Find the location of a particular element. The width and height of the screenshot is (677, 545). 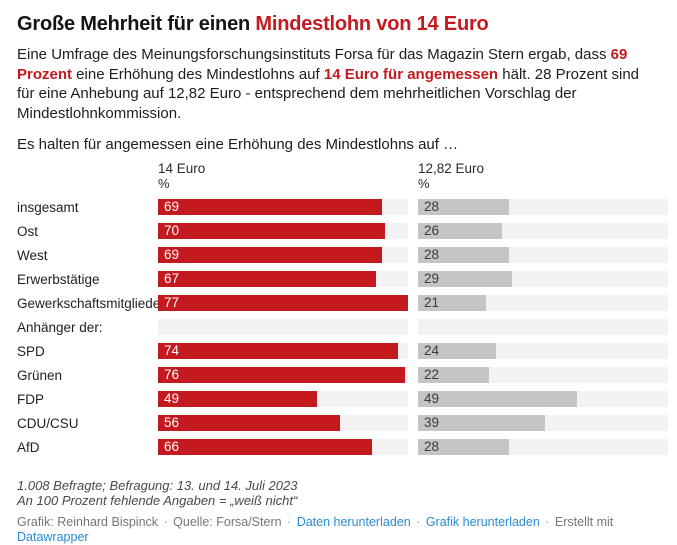

table-row: insgesamt 69 28 is located at coordinates (342, 211).